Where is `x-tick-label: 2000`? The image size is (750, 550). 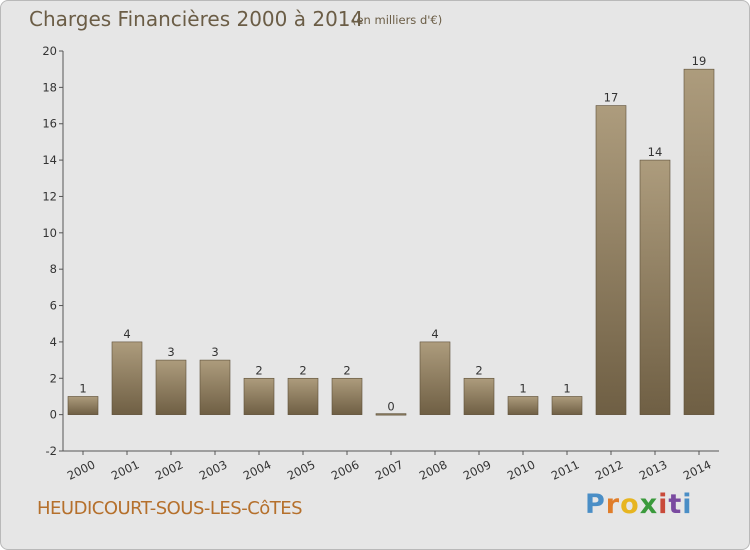
x-tick-label: 2000 is located at coordinates (81, 469).